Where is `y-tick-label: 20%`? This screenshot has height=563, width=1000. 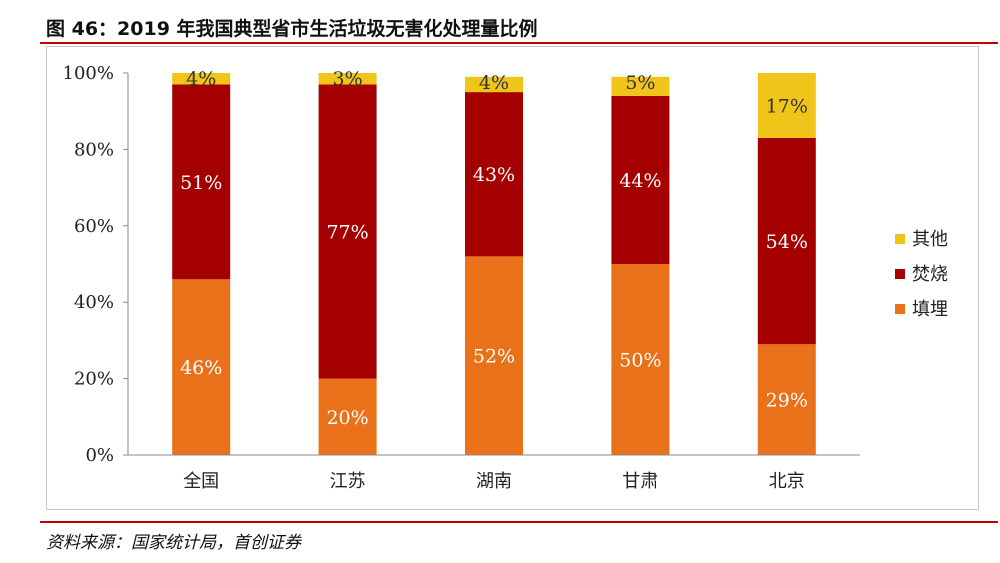 y-tick-label: 20% is located at coordinates (94, 379).